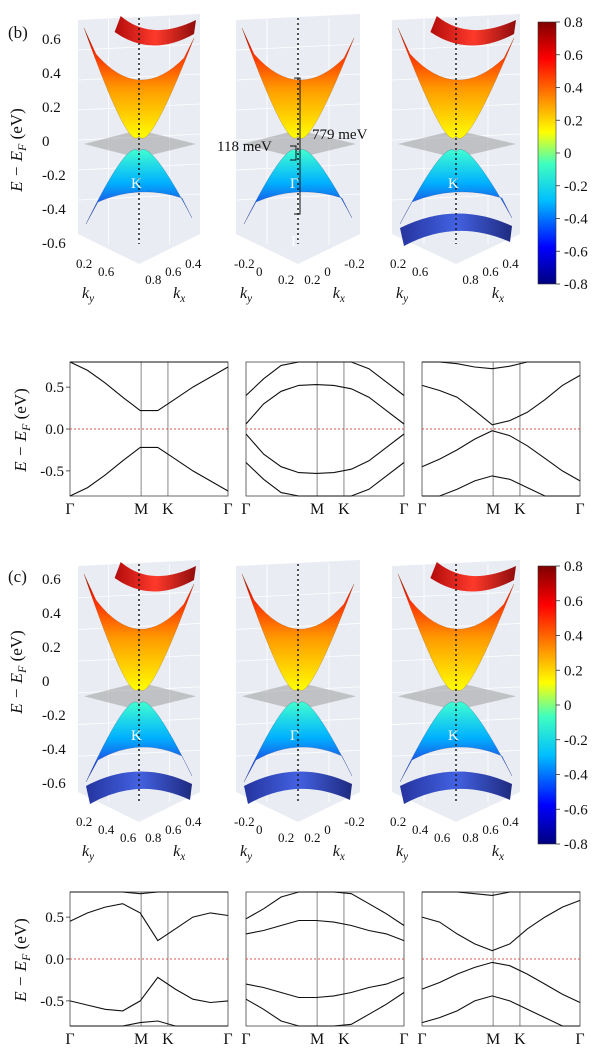 This screenshot has width=606, height=1054. I want to click on kx-tick-label: 0.8, so click(153, 279).